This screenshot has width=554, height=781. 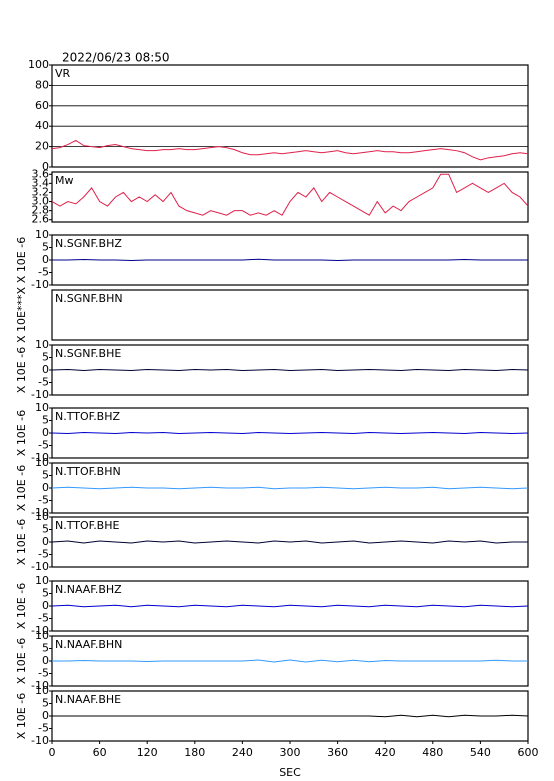 I want to click on x-tick-label: 600, so click(x=528, y=752).